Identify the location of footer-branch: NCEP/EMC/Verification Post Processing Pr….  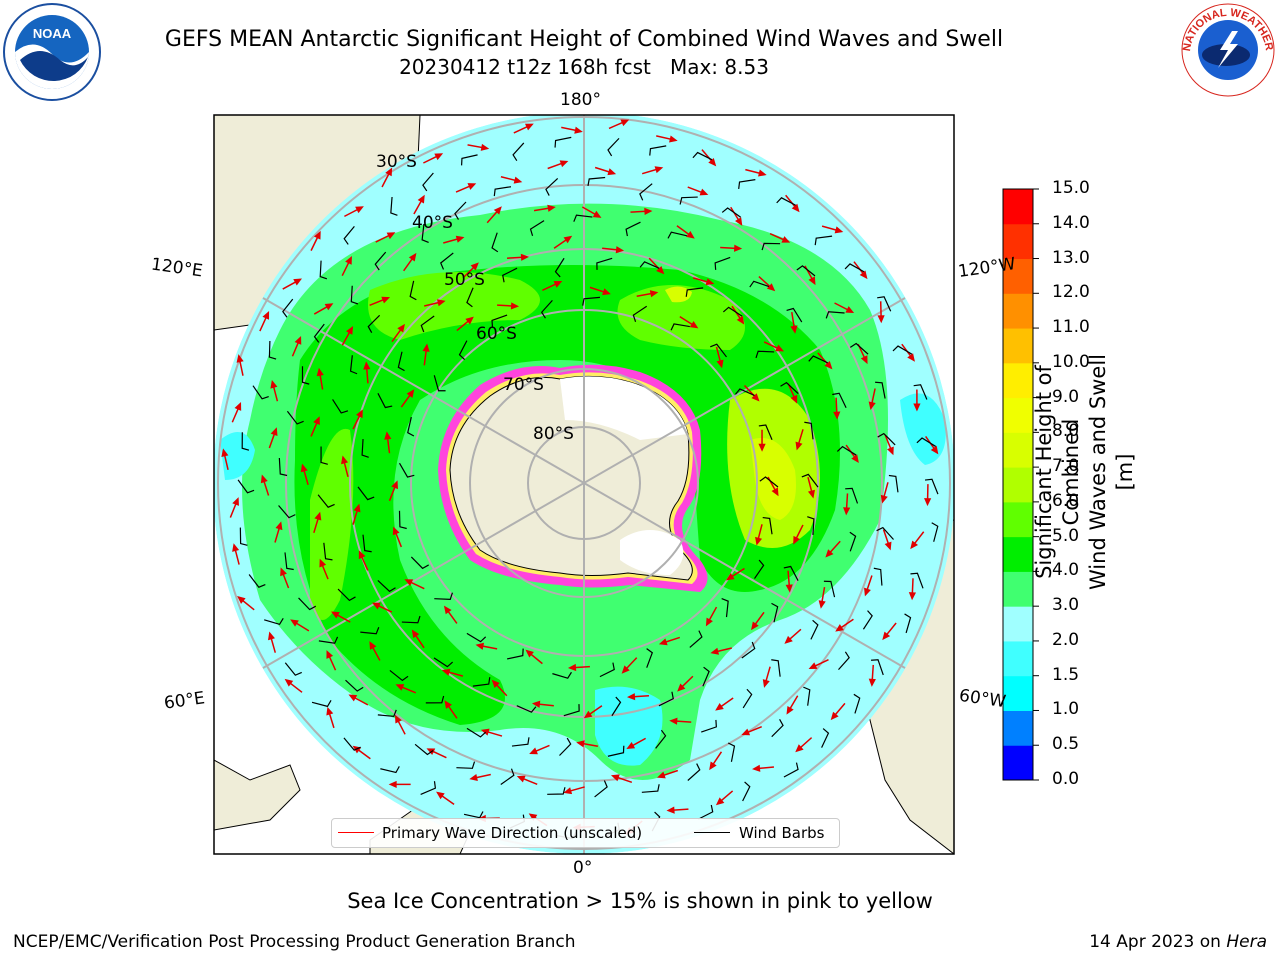
(294, 942).